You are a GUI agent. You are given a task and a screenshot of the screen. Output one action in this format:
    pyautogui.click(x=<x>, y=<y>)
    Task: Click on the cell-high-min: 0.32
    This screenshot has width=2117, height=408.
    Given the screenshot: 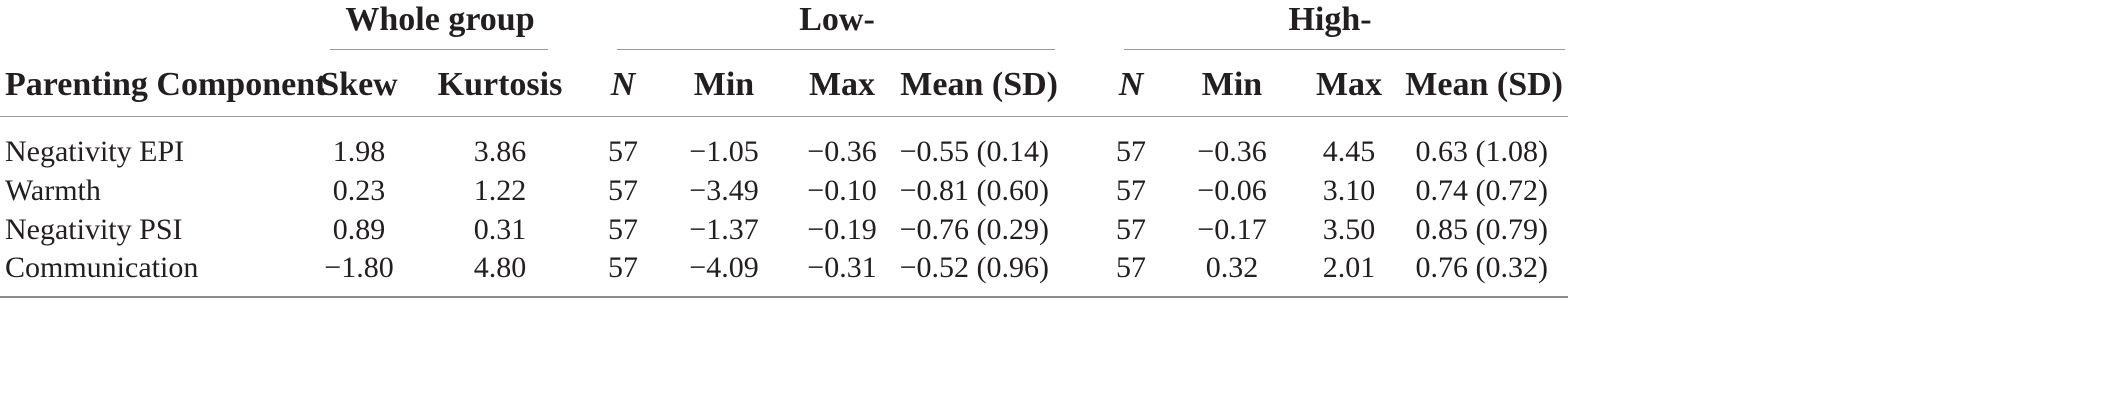 What is the action you would take?
    pyautogui.click(x=1232, y=267)
    